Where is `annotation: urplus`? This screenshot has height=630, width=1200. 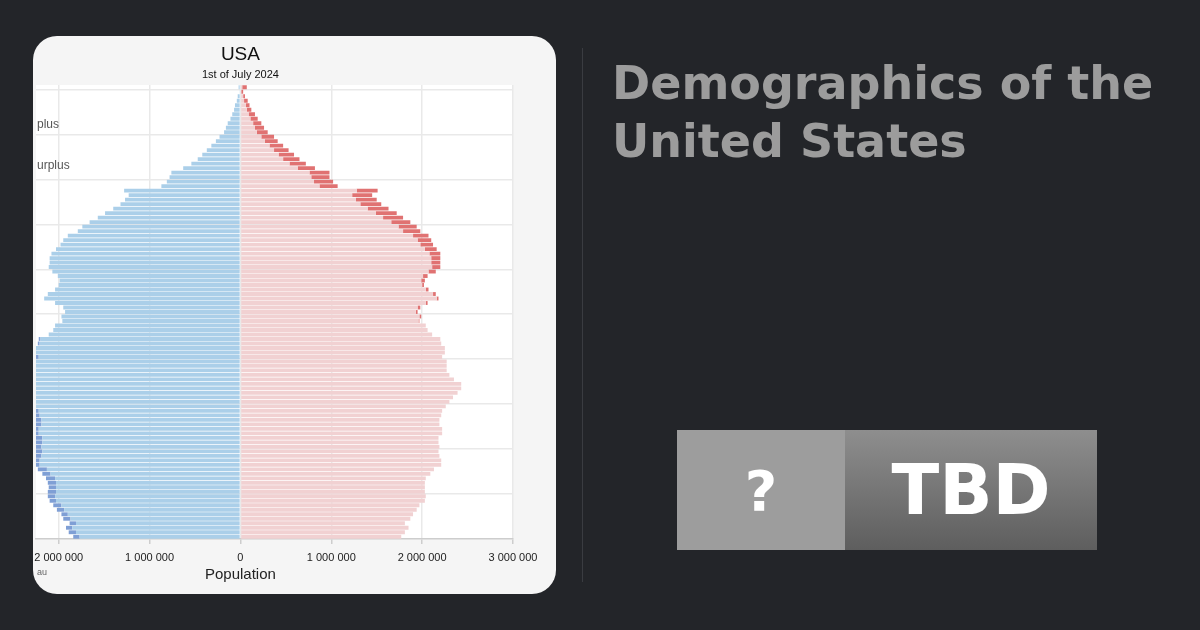 annotation: urplus is located at coordinates (53, 165).